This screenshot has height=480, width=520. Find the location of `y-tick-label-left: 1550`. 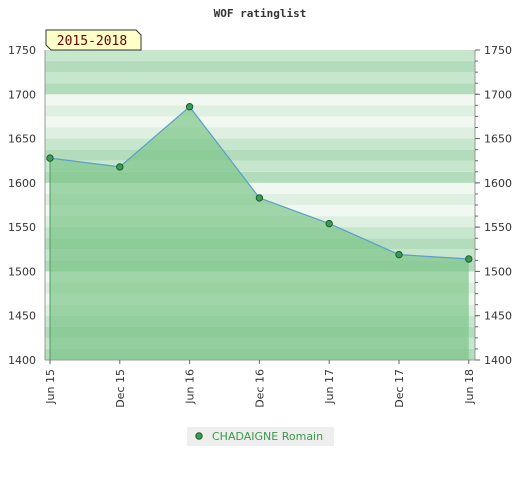

y-tick-label-left: 1550 is located at coordinates (22, 227).